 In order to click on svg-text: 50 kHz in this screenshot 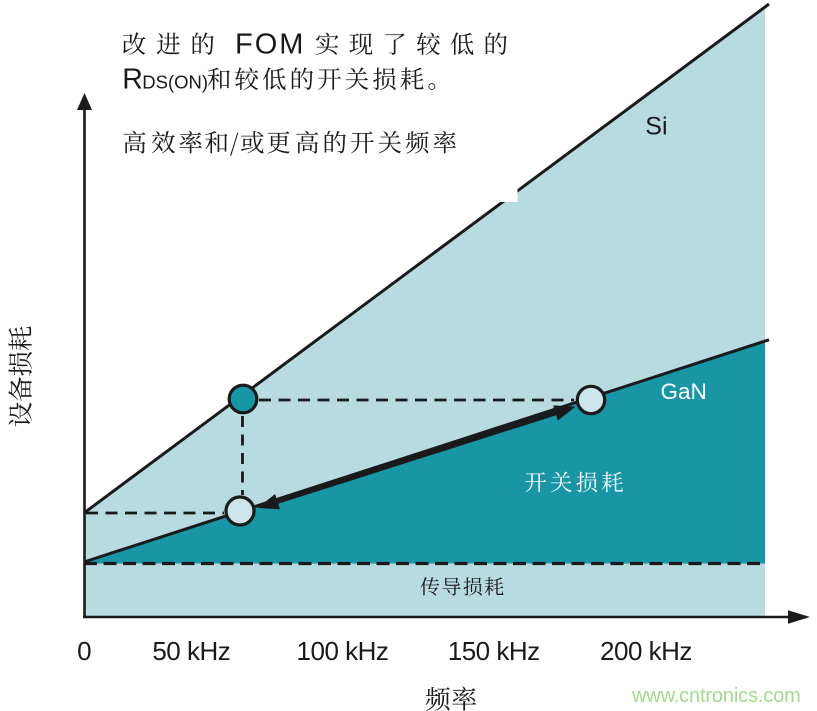, I will do `click(191, 651)`.